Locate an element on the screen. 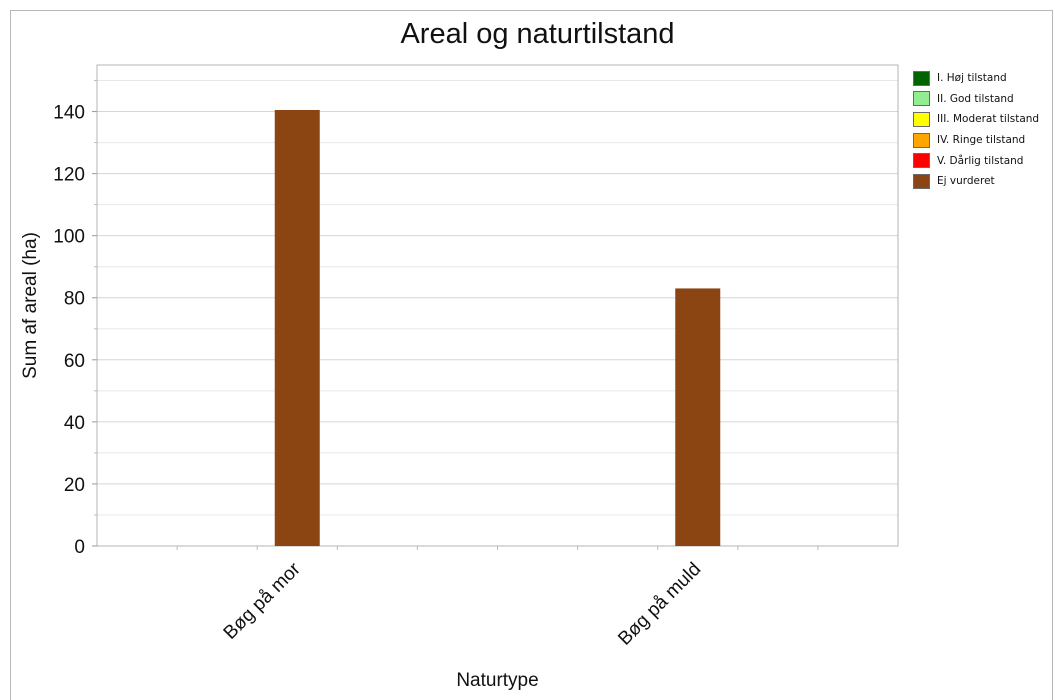 This screenshot has height=700, width=1055. legend-label: IV. Ringe tilstand is located at coordinates (981, 140).